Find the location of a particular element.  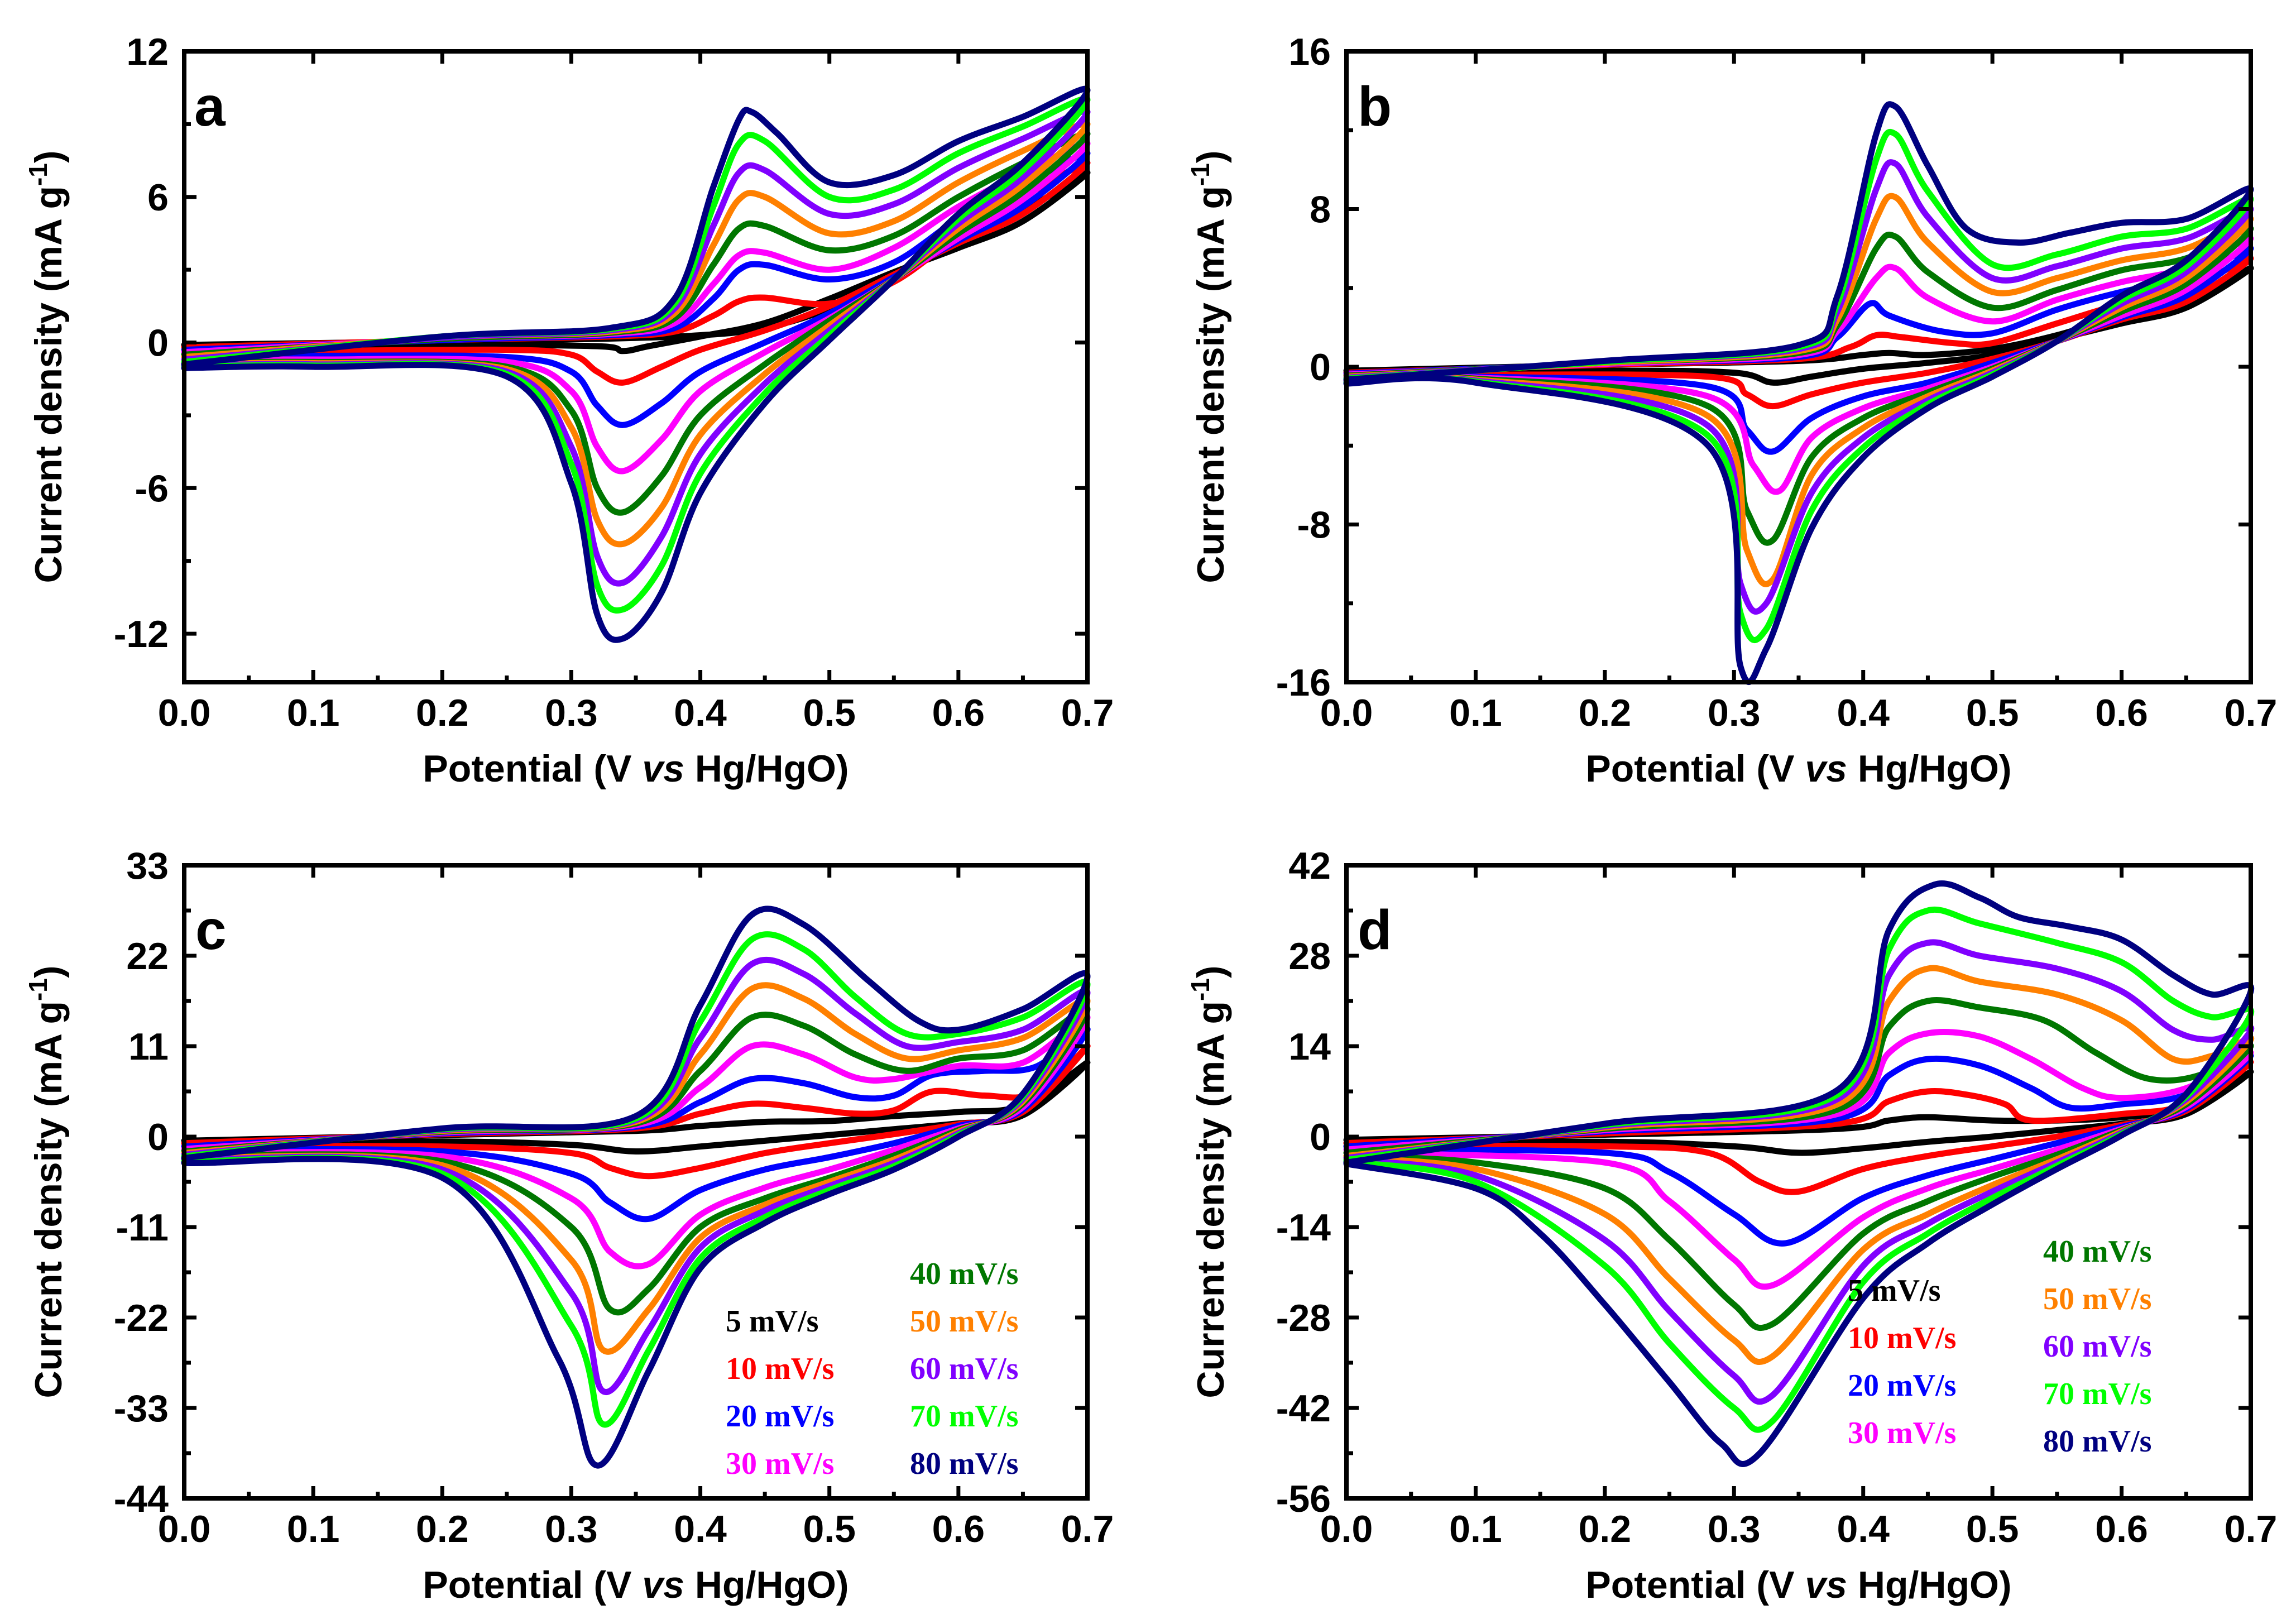

cv-curve-10-mvs is located at coordinates (1799, 332).